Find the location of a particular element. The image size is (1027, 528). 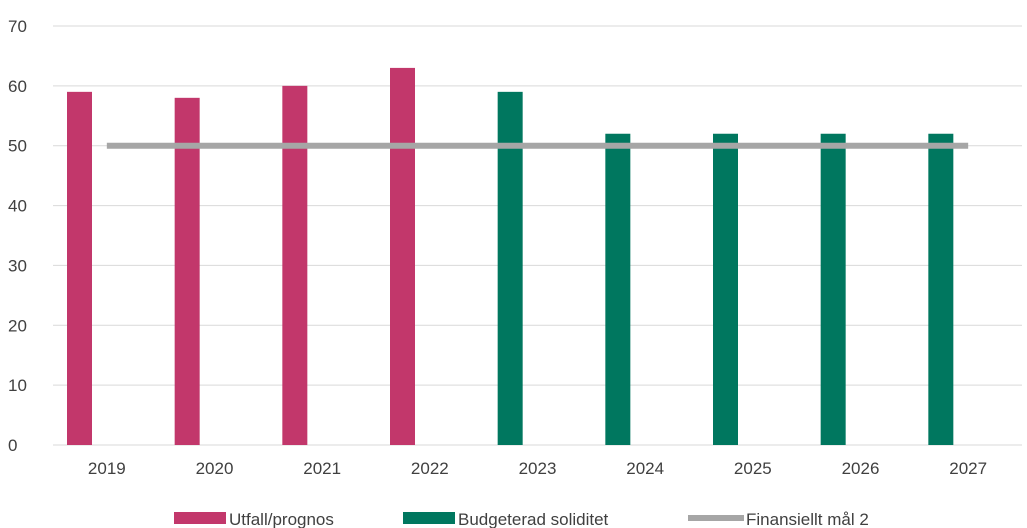

legend-label-budgeterad: Budgeterad soliditet is located at coordinates (533, 519).